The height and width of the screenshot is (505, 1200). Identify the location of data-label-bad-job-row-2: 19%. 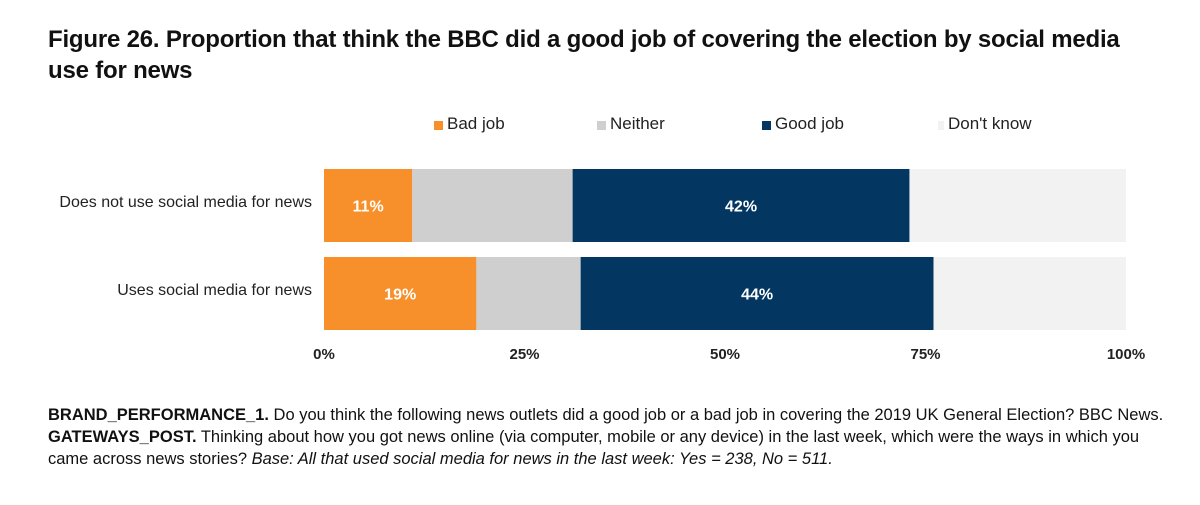
(400, 295).